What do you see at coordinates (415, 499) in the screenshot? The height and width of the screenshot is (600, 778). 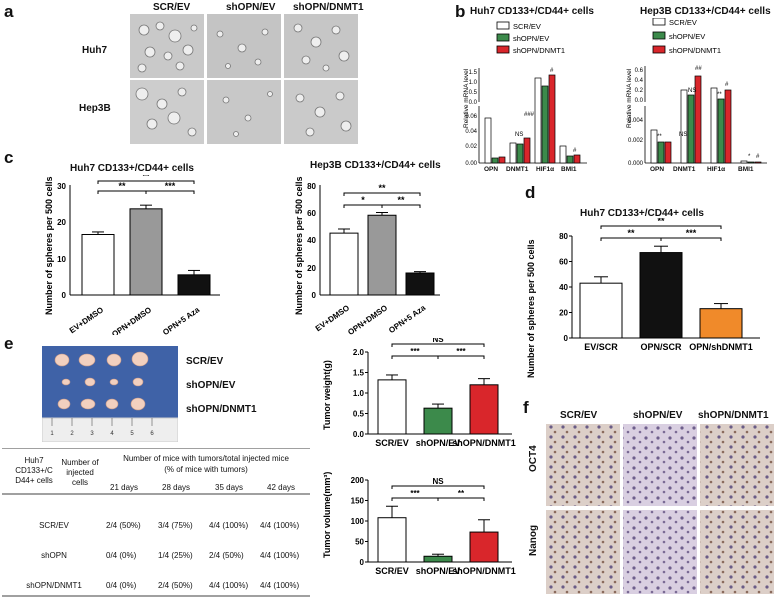 I see `volume-sig-a` at bounding box center [415, 499].